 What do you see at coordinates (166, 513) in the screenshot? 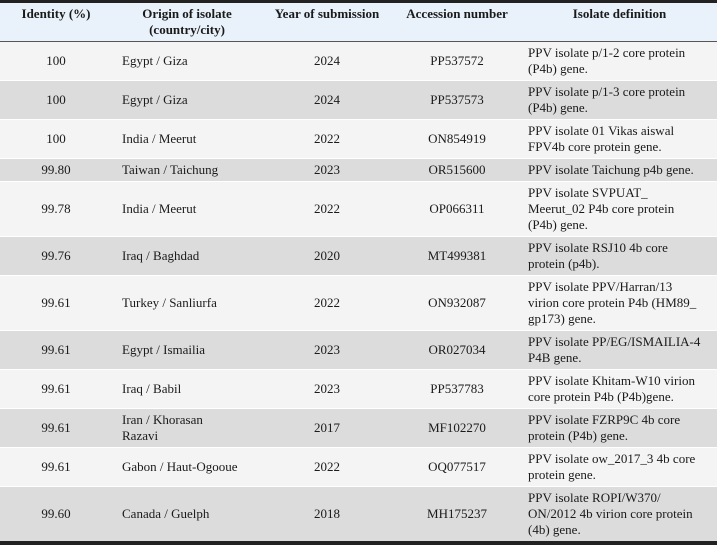
I see `origin-cell: Canada / Guelph` at bounding box center [166, 513].